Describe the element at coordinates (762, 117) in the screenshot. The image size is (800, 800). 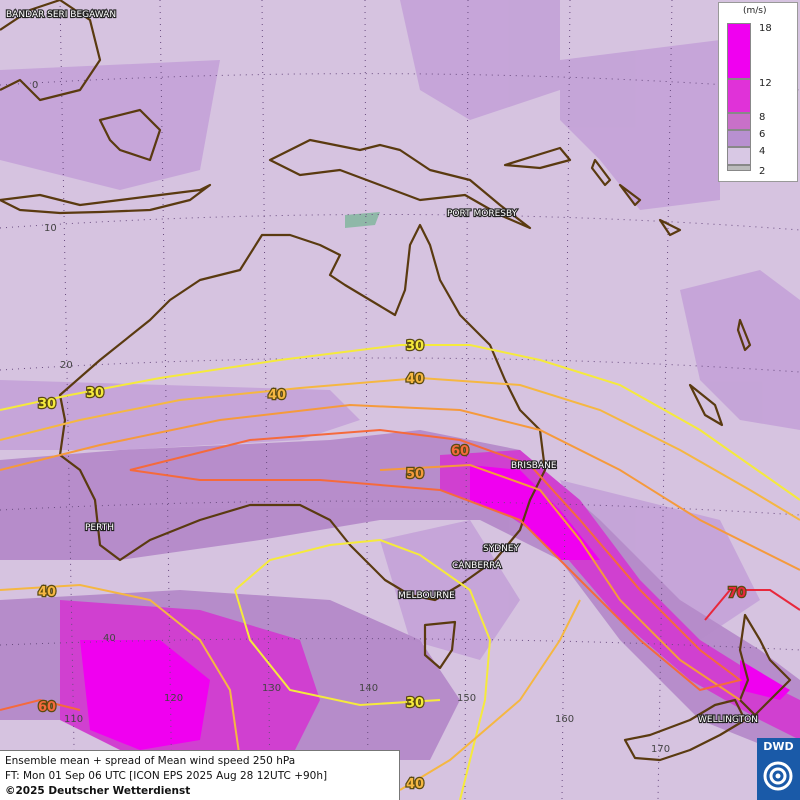
I see `legend-tick: 8` at that location.